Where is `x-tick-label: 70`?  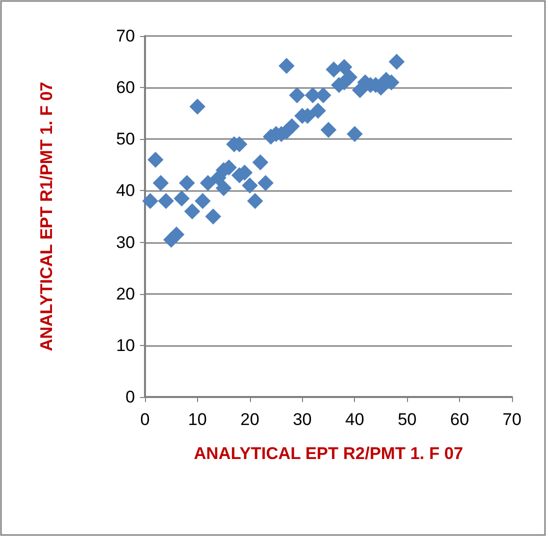
x-tick-label: 70 is located at coordinates (512, 419).